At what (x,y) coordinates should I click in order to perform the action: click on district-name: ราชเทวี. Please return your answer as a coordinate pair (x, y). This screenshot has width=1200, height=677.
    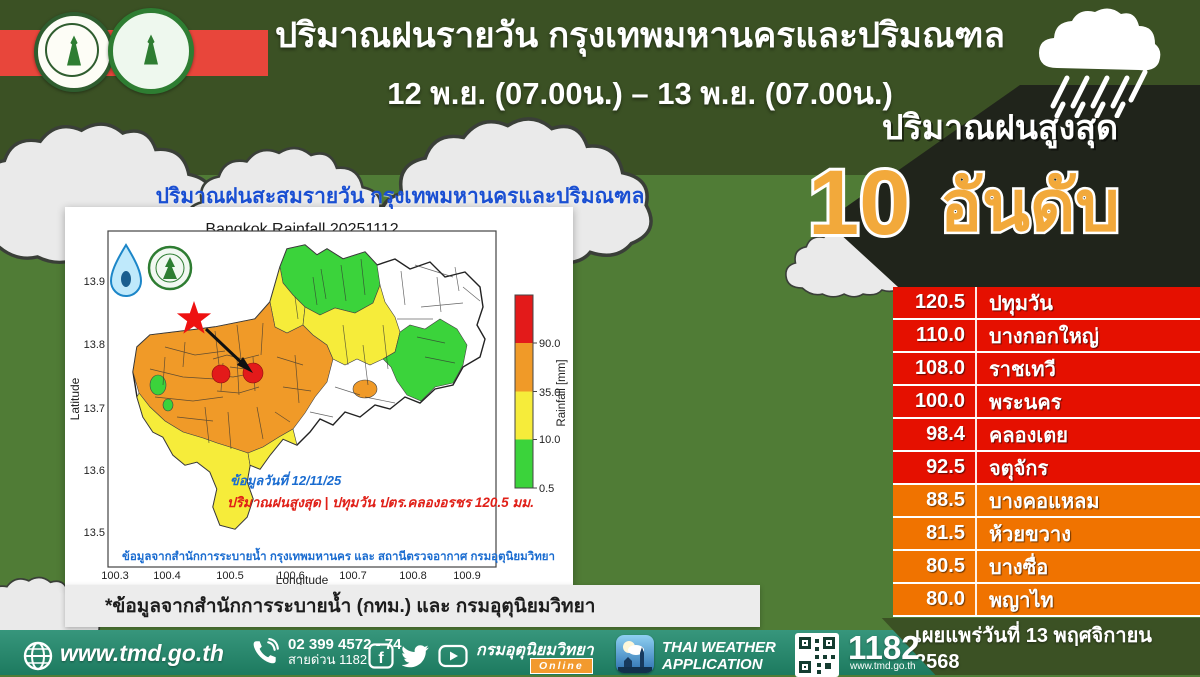
    Looking at the image, I should click on (1022, 369).